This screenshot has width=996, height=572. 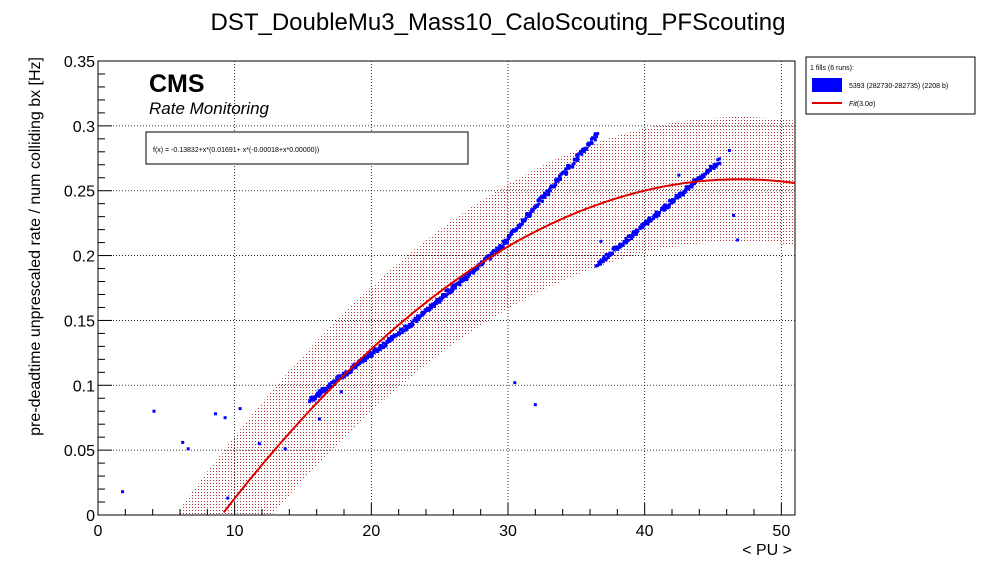 What do you see at coordinates (84, 127) in the screenshot?
I see `y-tick-label: 0.3` at bounding box center [84, 127].